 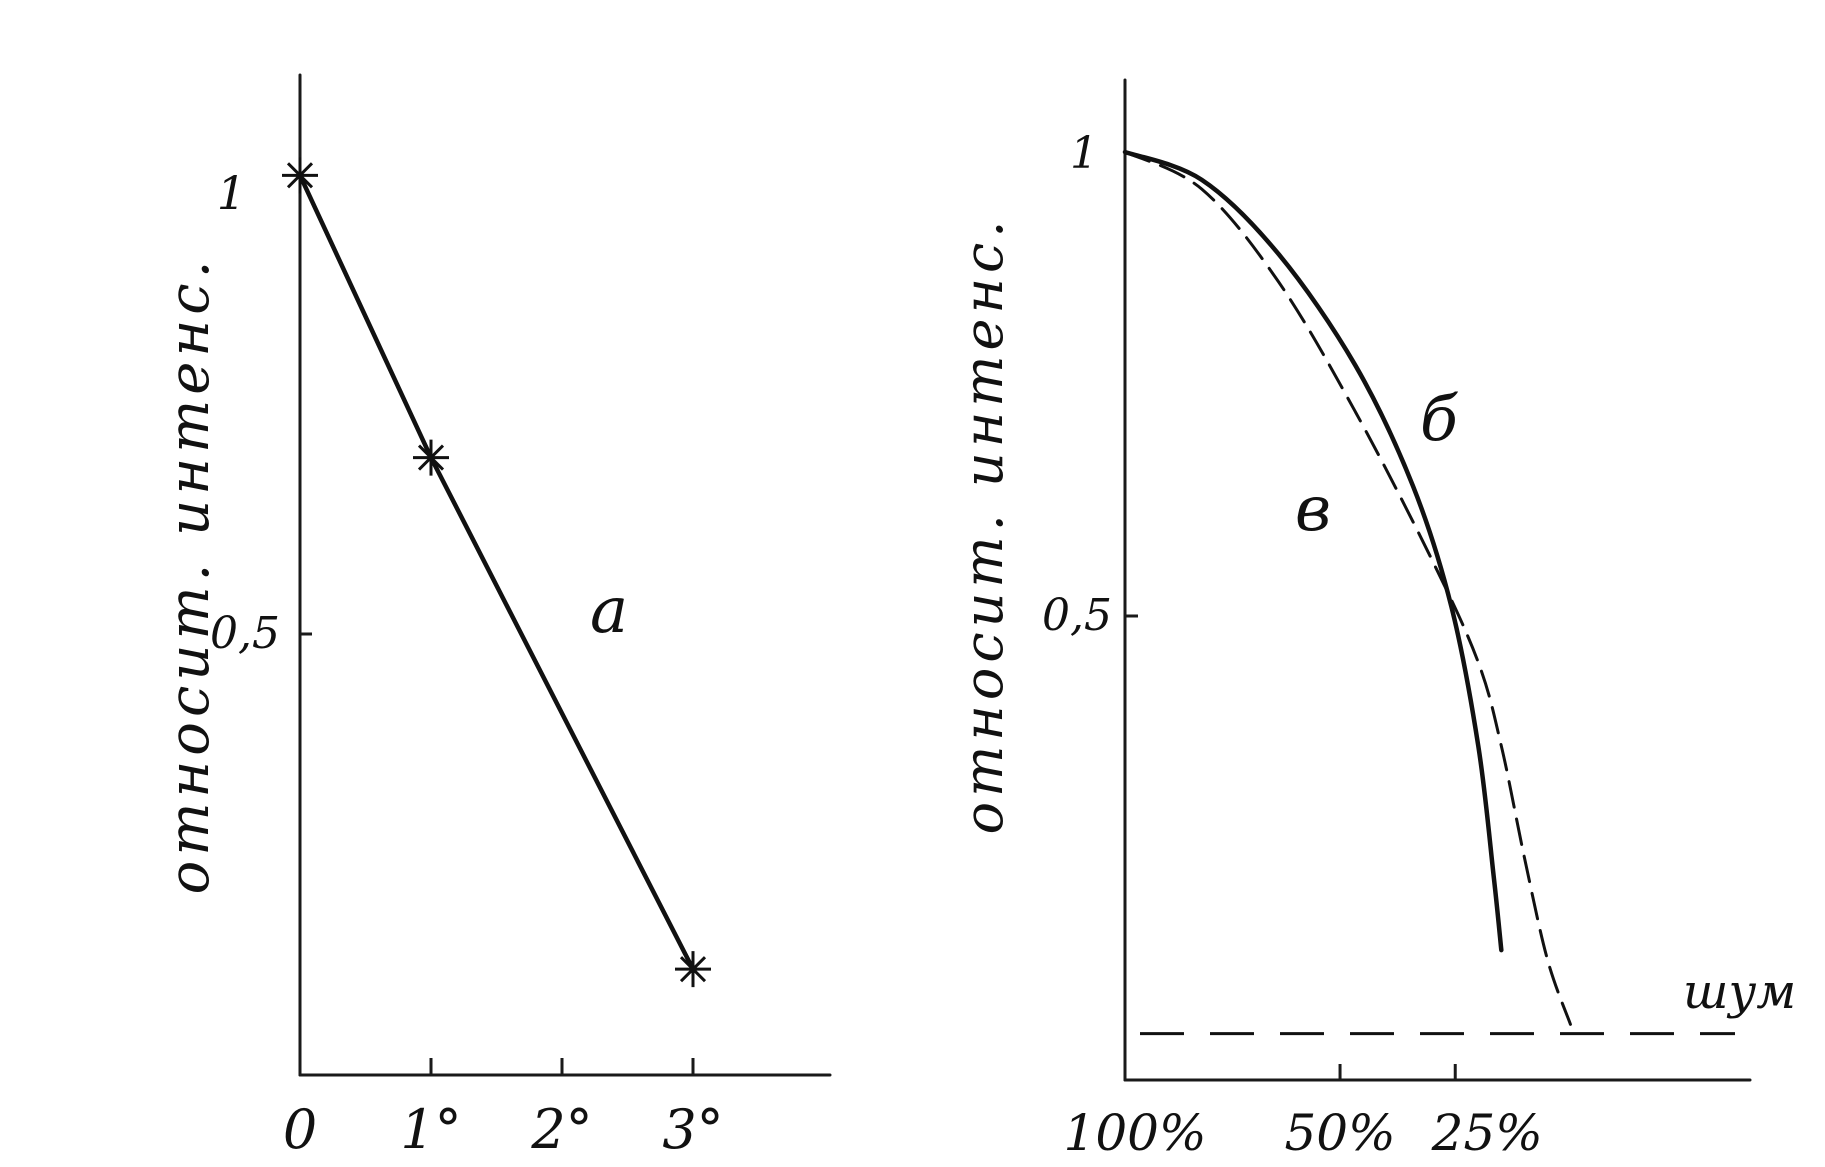 I want to click on right-x-tick-label-25: 25%, so click(x=1487, y=1133).